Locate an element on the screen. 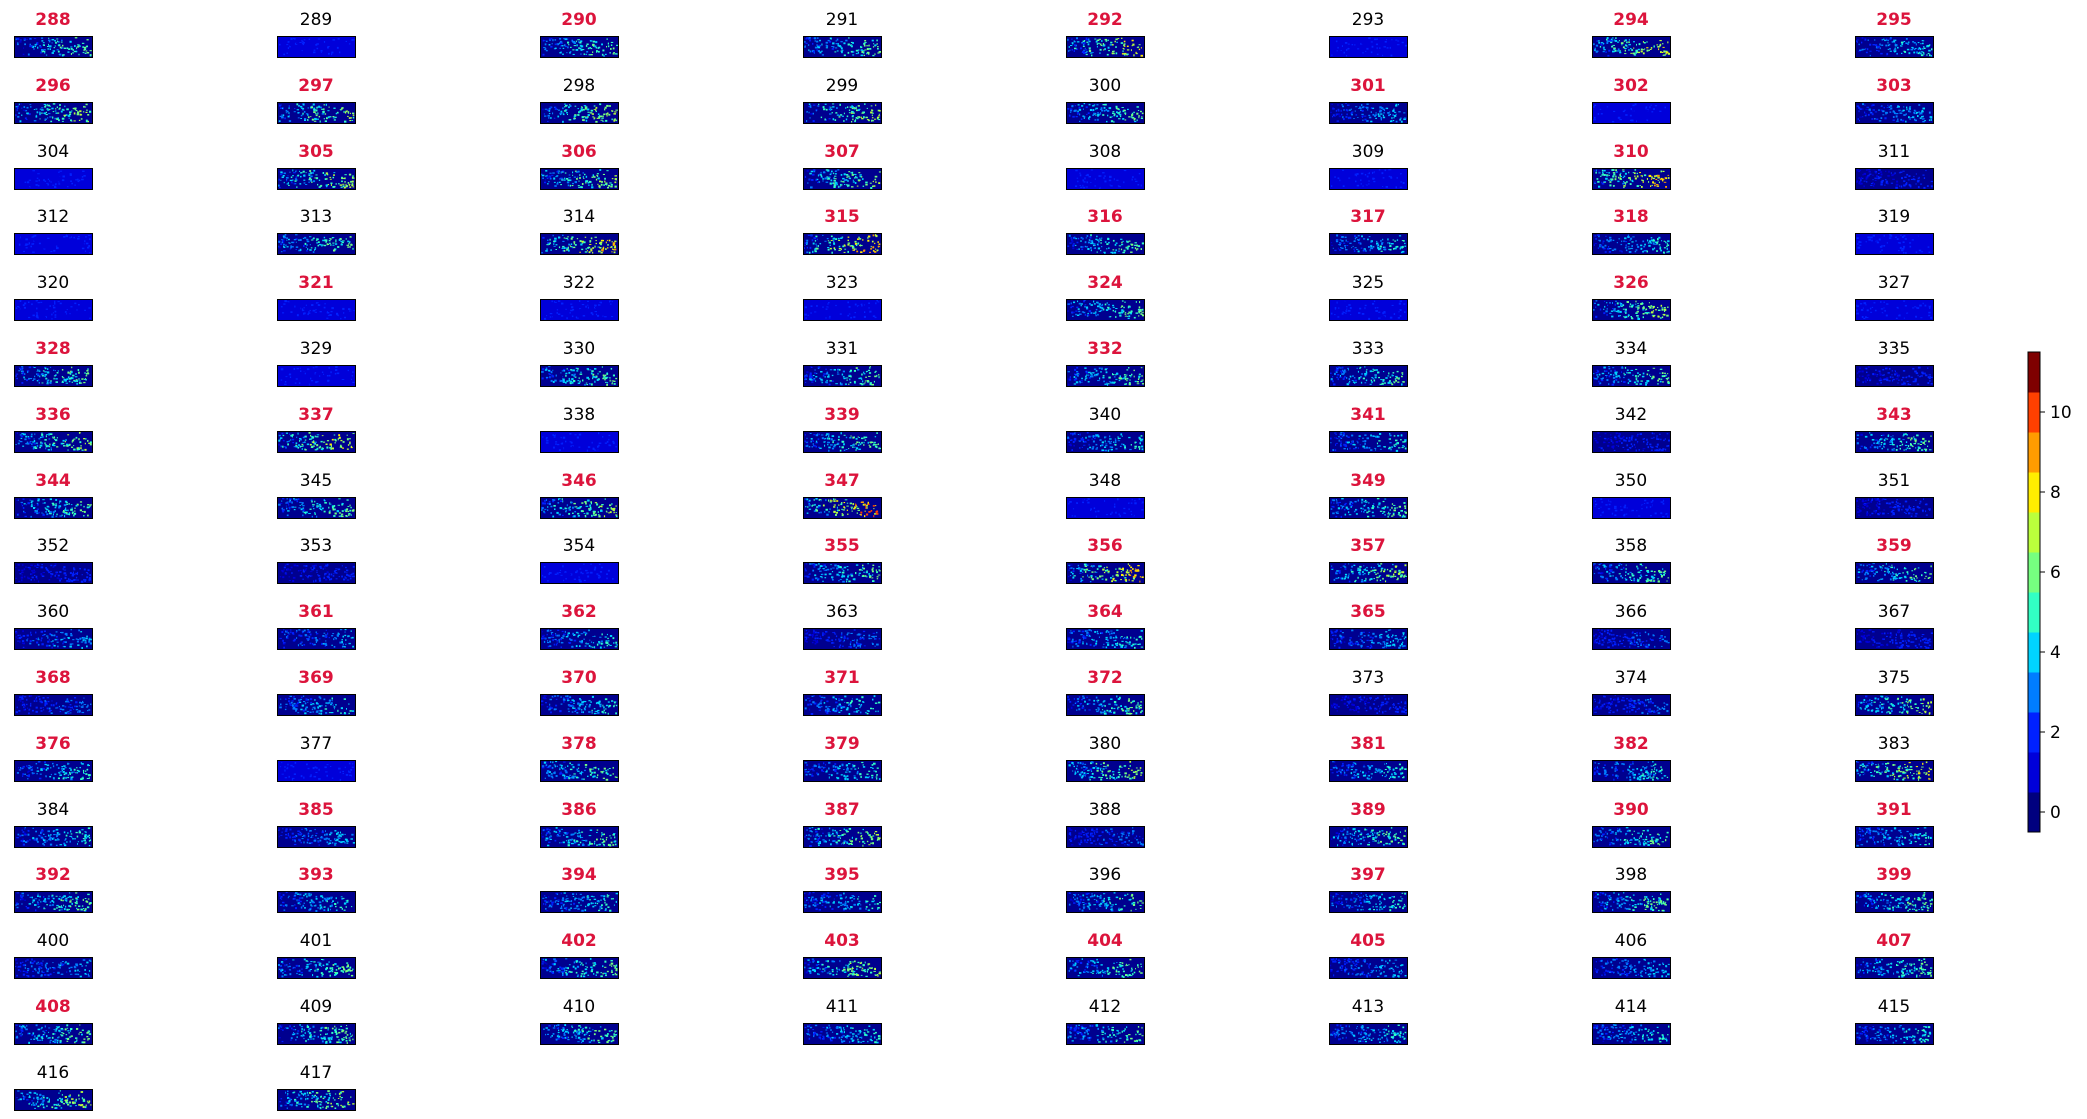 The width and height of the screenshot is (2087, 1119). panel-327: 327 is located at coordinates (1894, 301).